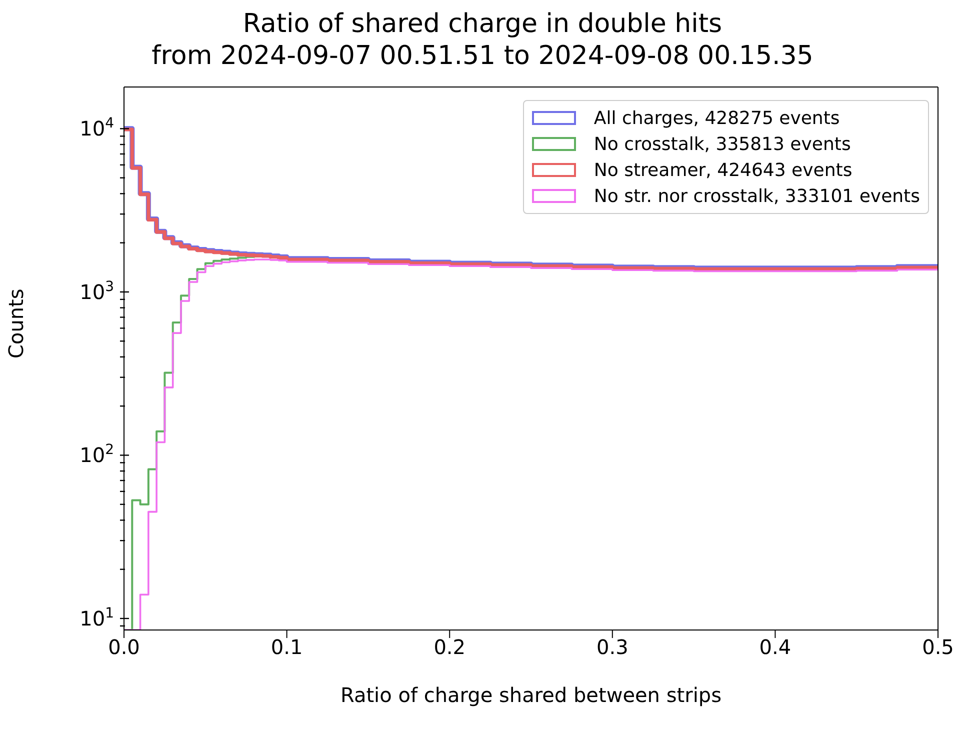 The height and width of the screenshot is (734, 965). I want to click on y-axis-title: Counts, so click(16, 323).